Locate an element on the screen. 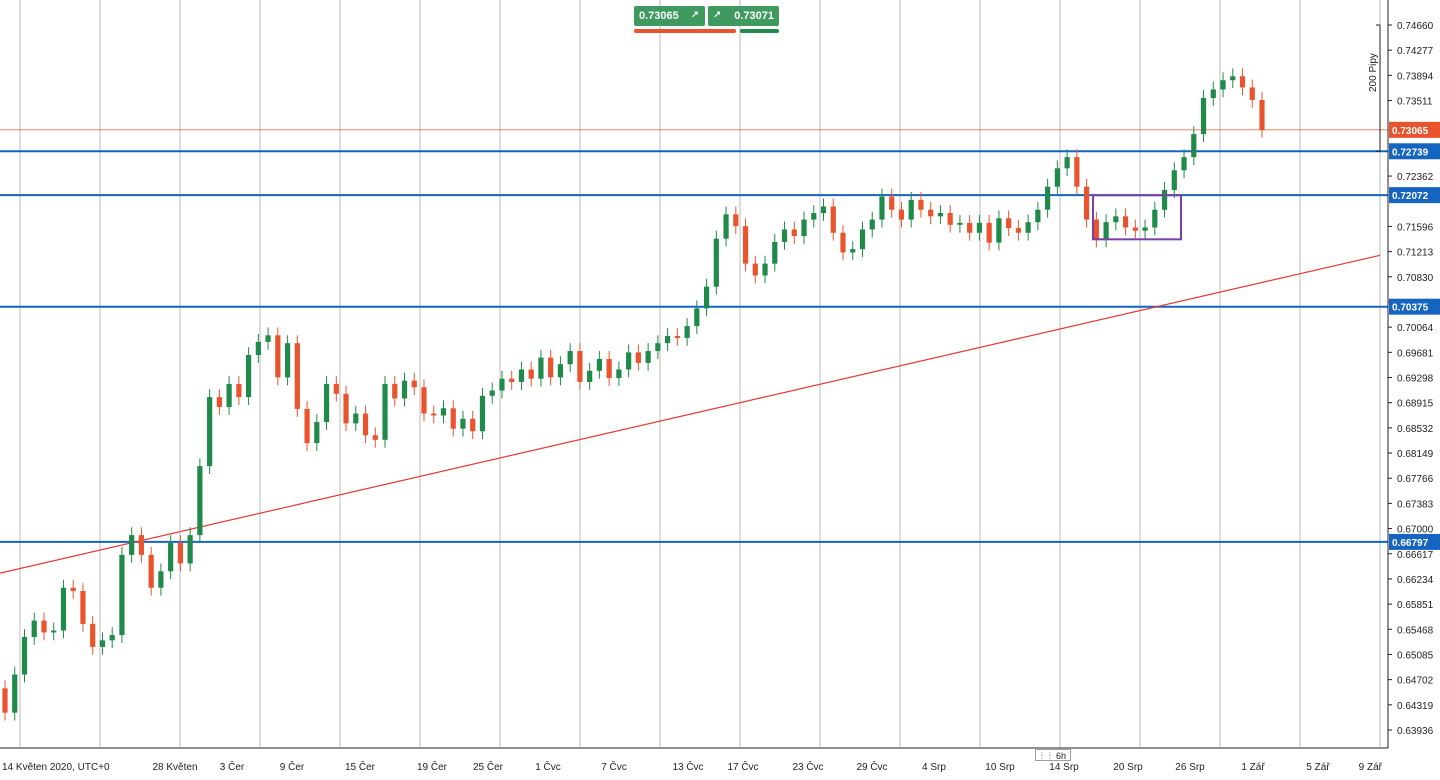 This screenshot has height=780, width=1440. y-tick-label: 0.64319 is located at coordinates (1415, 706).